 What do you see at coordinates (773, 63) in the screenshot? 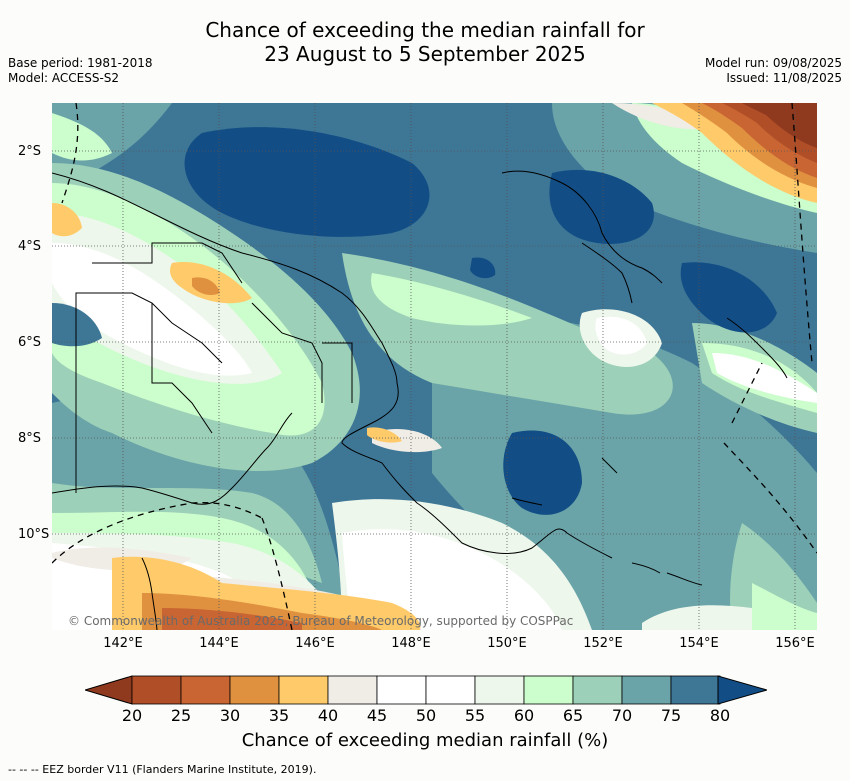
I see `model-run: Model run: 09/08/2025` at bounding box center [773, 63].